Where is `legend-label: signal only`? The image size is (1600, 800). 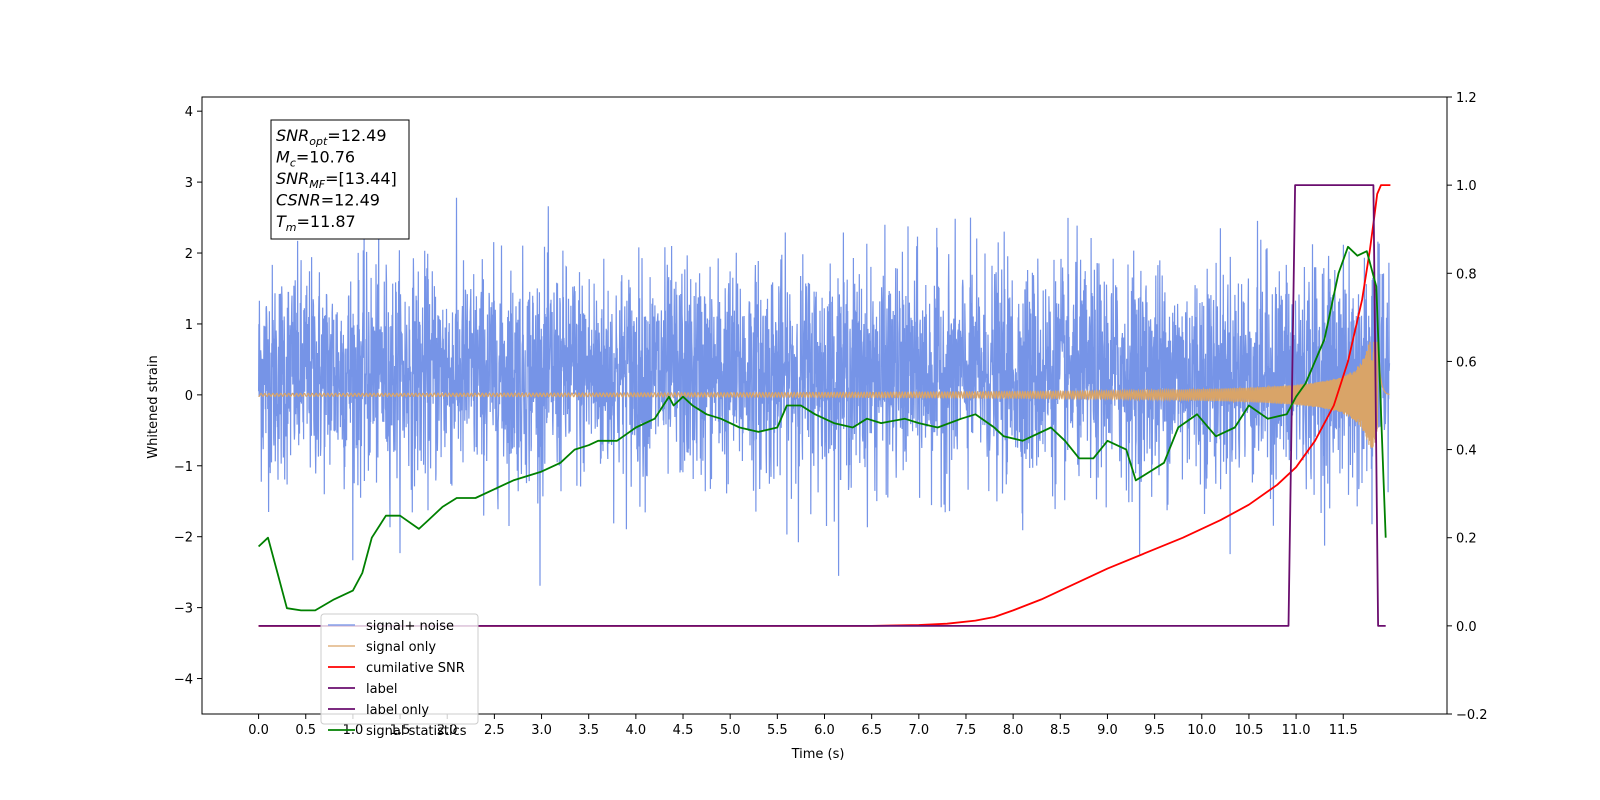 legend-label: signal only is located at coordinates (401, 647).